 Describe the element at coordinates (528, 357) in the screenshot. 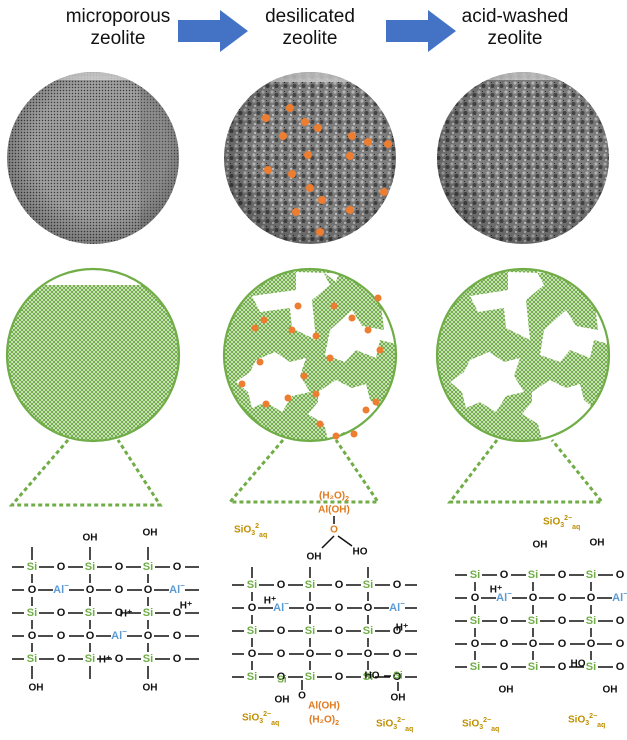

I see `schematic-acid-washed` at that location.